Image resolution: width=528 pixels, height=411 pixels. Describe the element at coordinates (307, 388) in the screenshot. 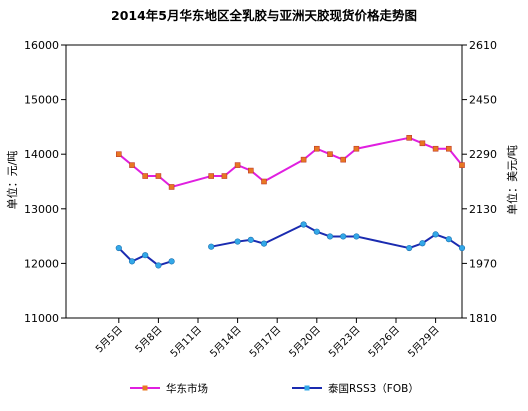

I see `legend-marker-rss3` at that location.